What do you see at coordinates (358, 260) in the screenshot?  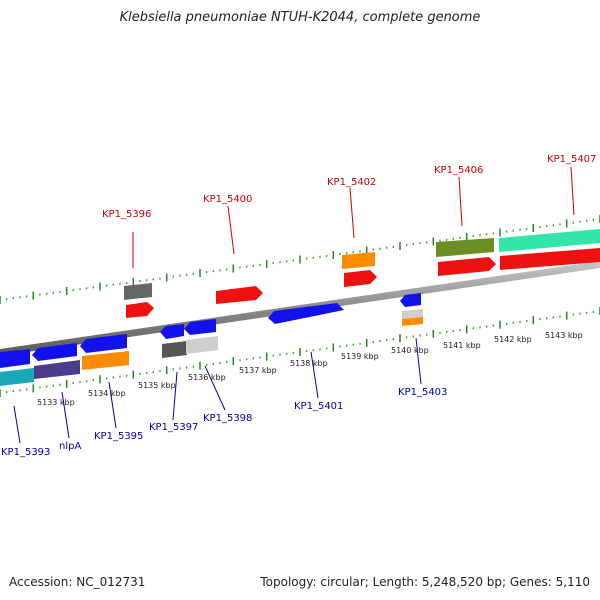 I see `gene-feature-kp1-5402-orange` at bounding box center [358, 260].